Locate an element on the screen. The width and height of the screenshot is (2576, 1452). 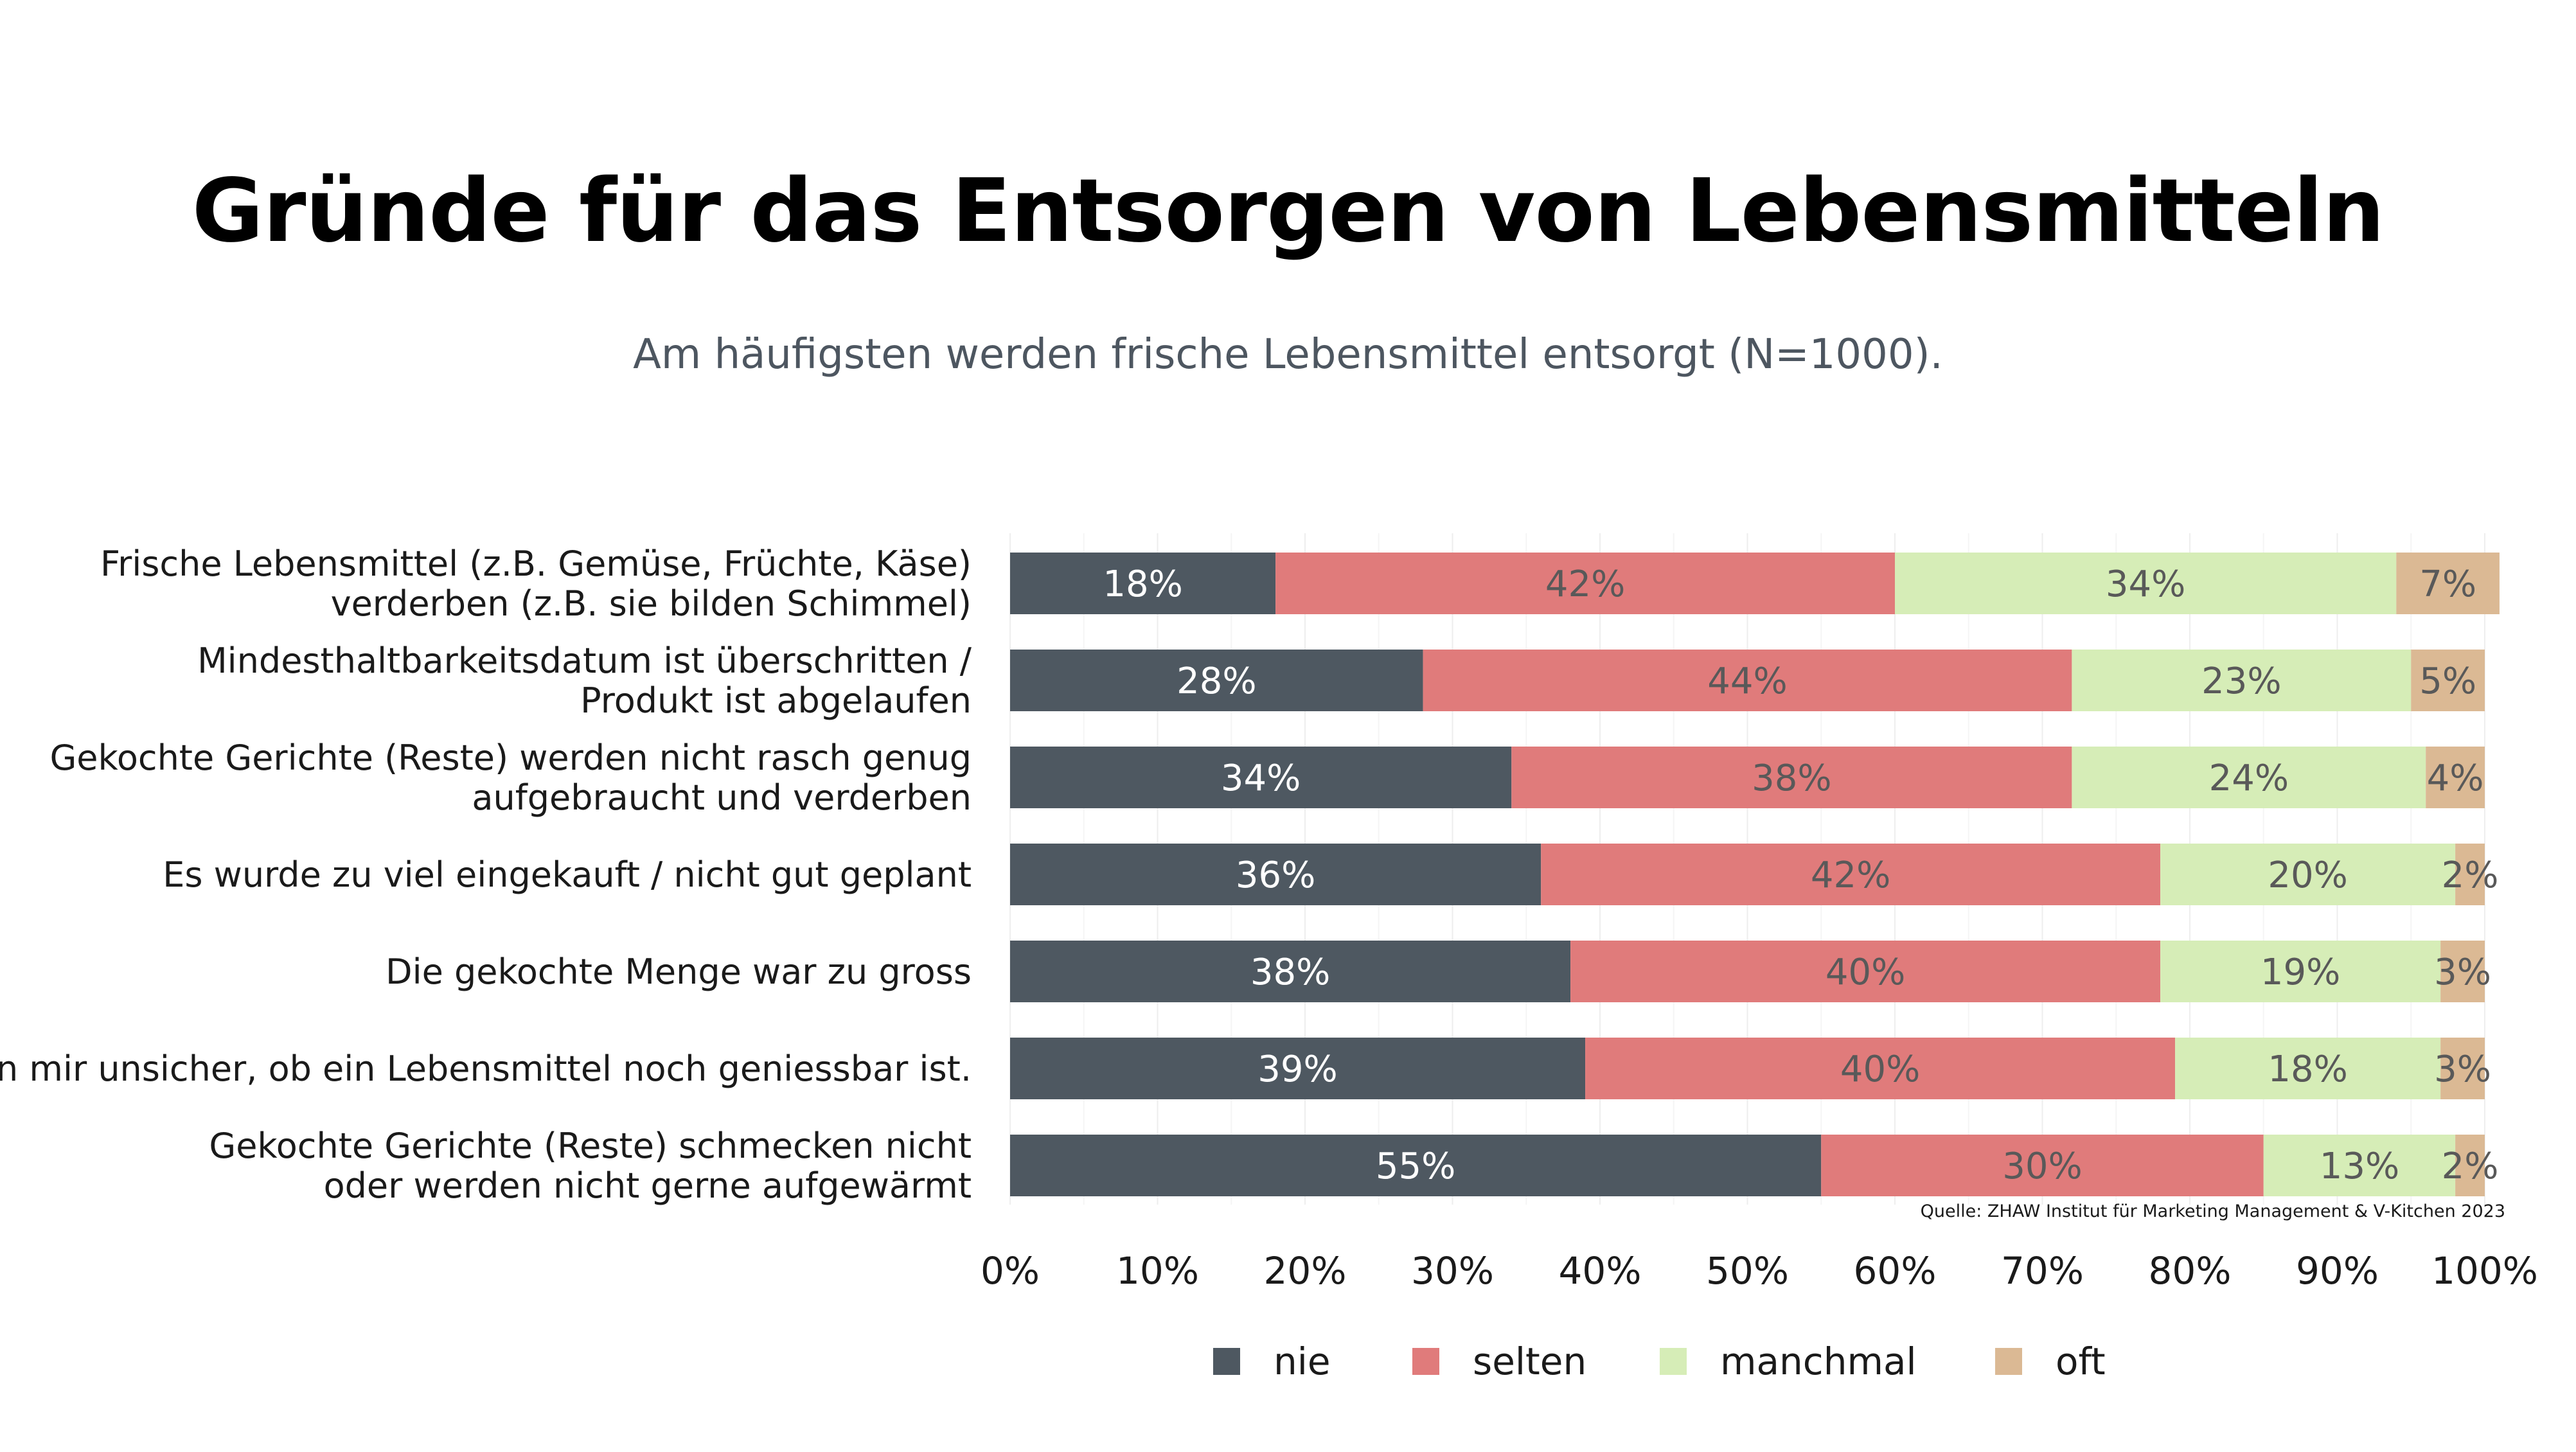
value-label-manchmal: 23% is located at coordinates (2241, 681).